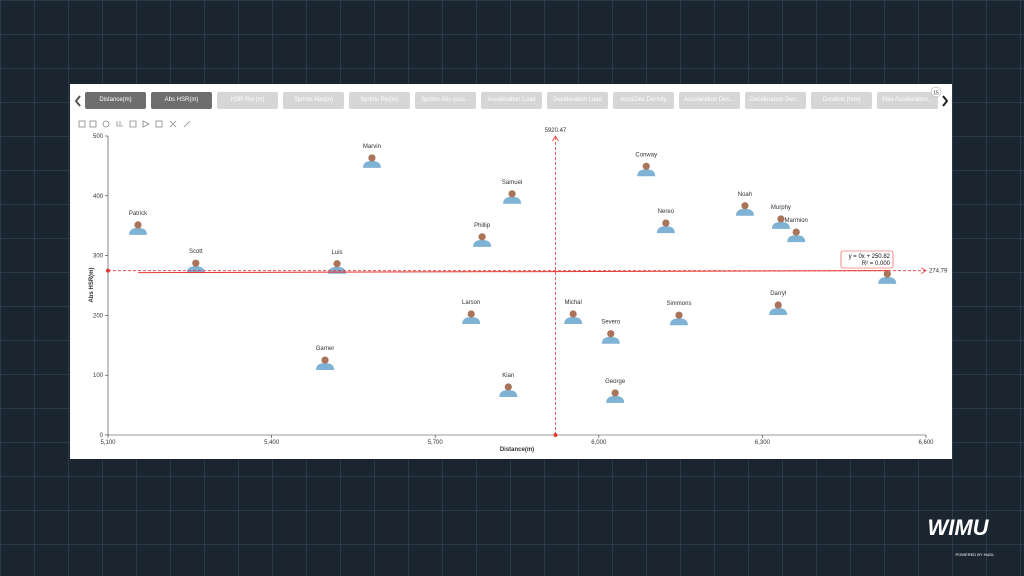  What do you see at coordinates (841, 100) in the screenshot?
I see `tab: Duration (mm)` at bounding box center [841, 100].